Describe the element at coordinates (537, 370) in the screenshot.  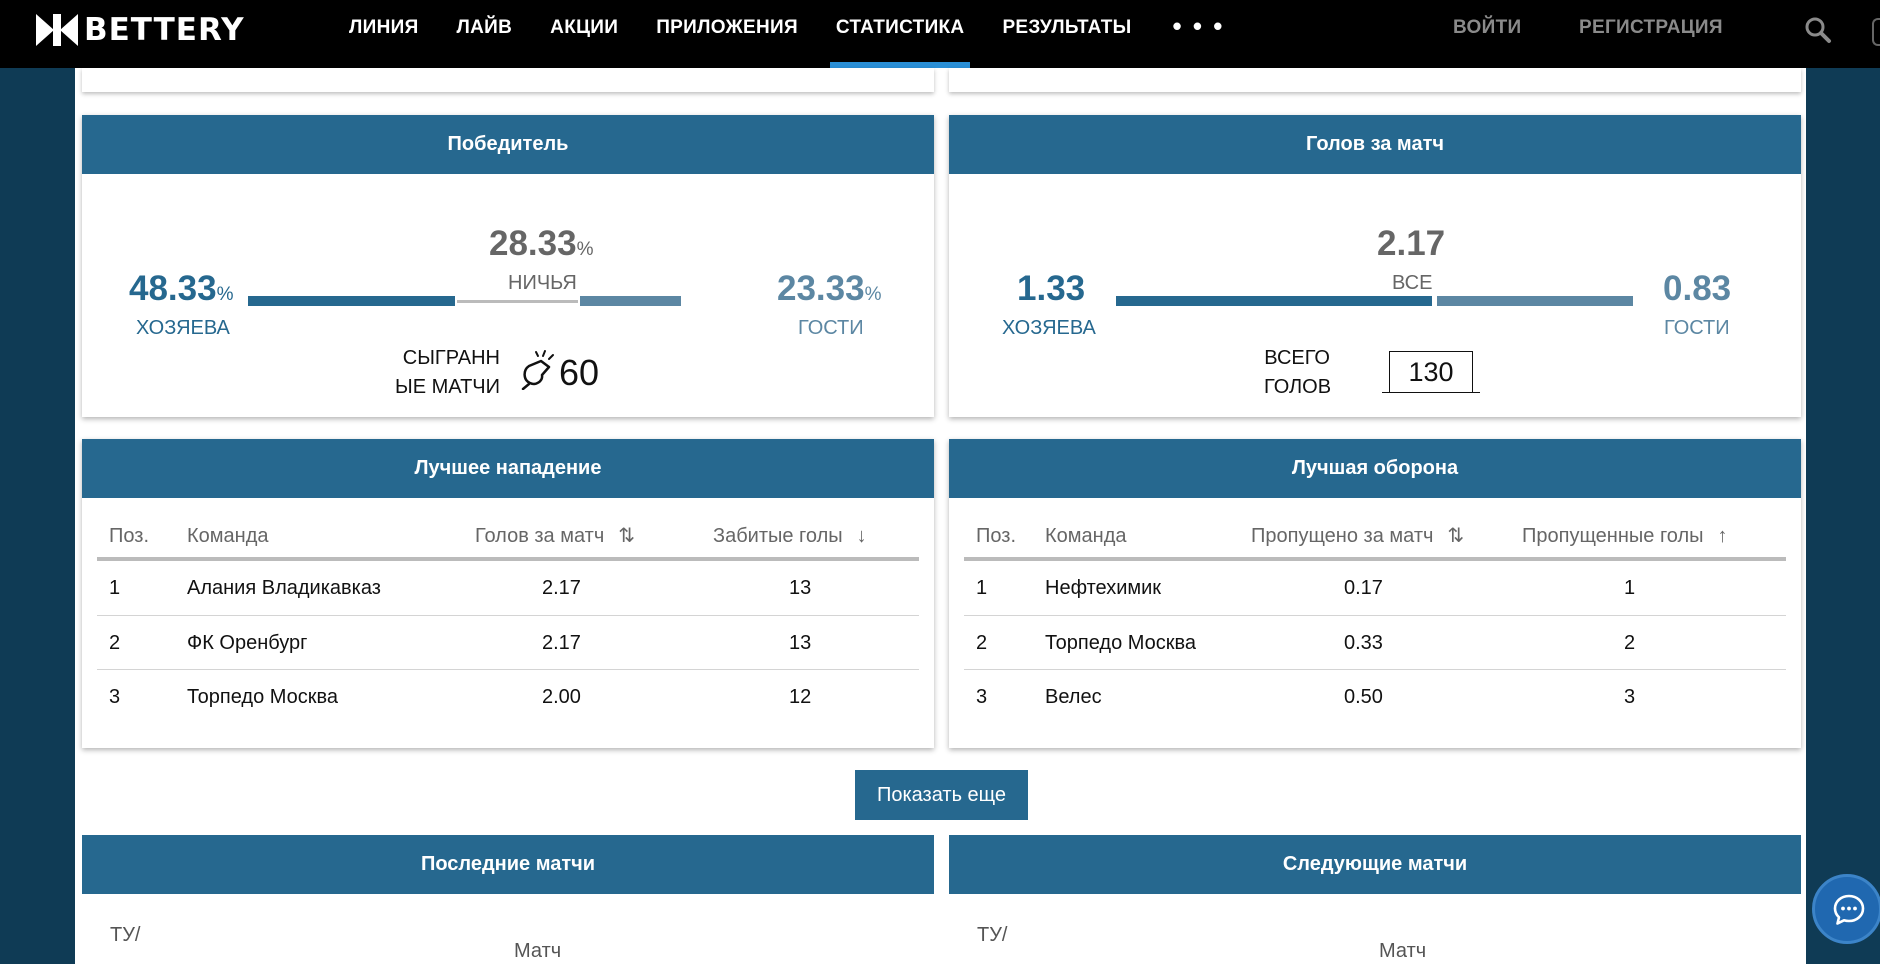
I see `whistle-icon` at that location.